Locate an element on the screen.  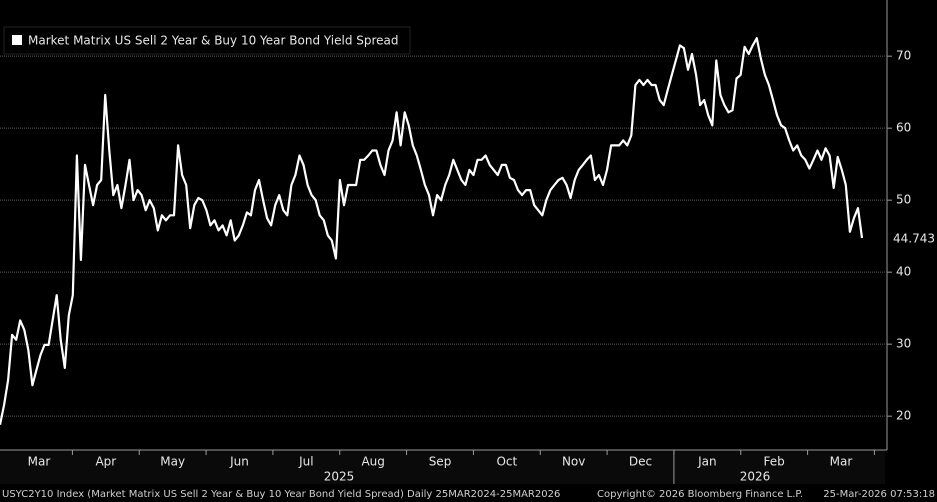
x-tick-label: Jun is located at coordinates (239, 462).